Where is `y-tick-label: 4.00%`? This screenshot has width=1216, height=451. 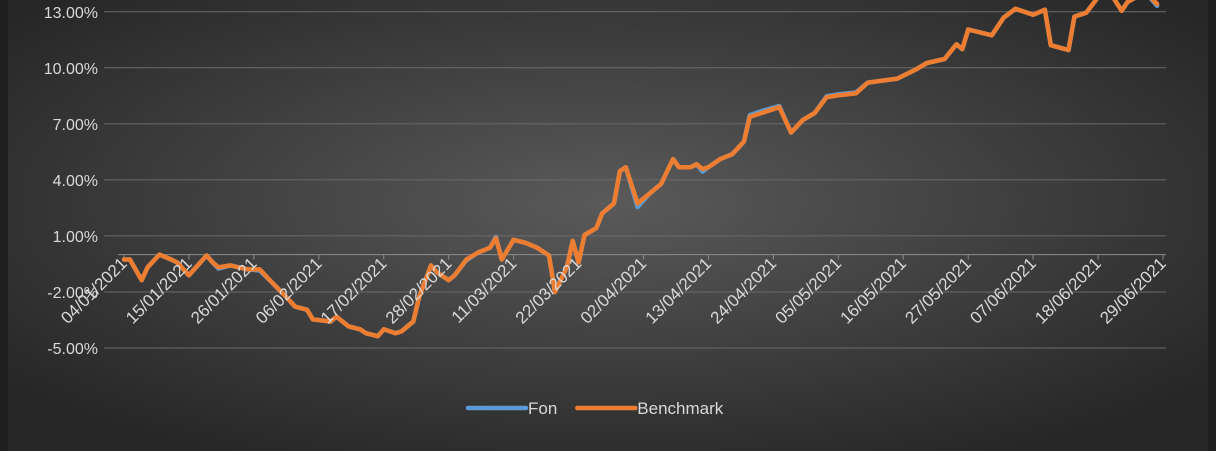 y-tick-label: 4.00% is located at coordinates (75, 181).